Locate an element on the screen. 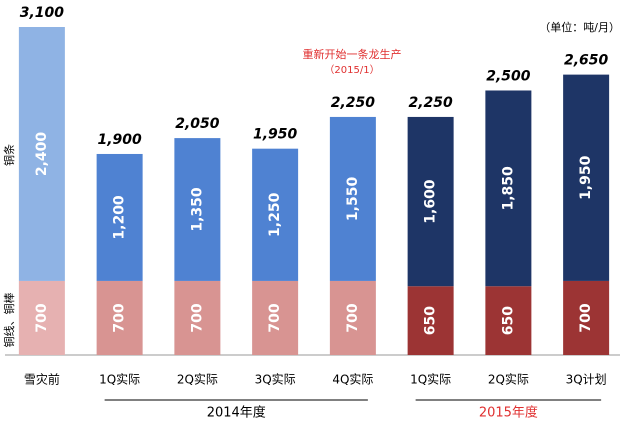 Image resolution: width=626 pixels, height=423 pixels. x-tick-label: 3Q实际 is located at coordinates (275, 379).